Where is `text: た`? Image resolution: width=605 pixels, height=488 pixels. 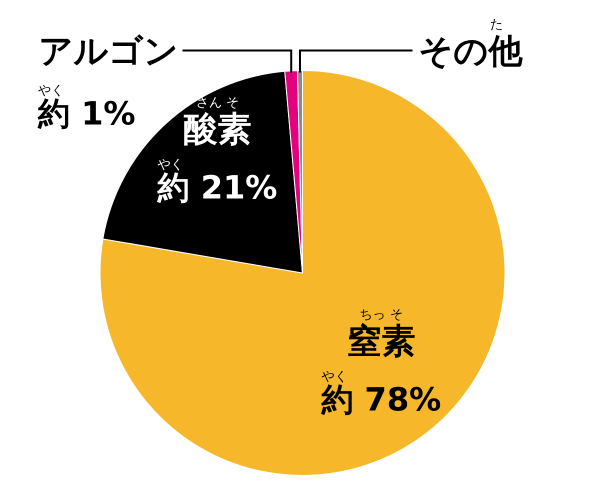 text: た is located at coordinates (496, 25).